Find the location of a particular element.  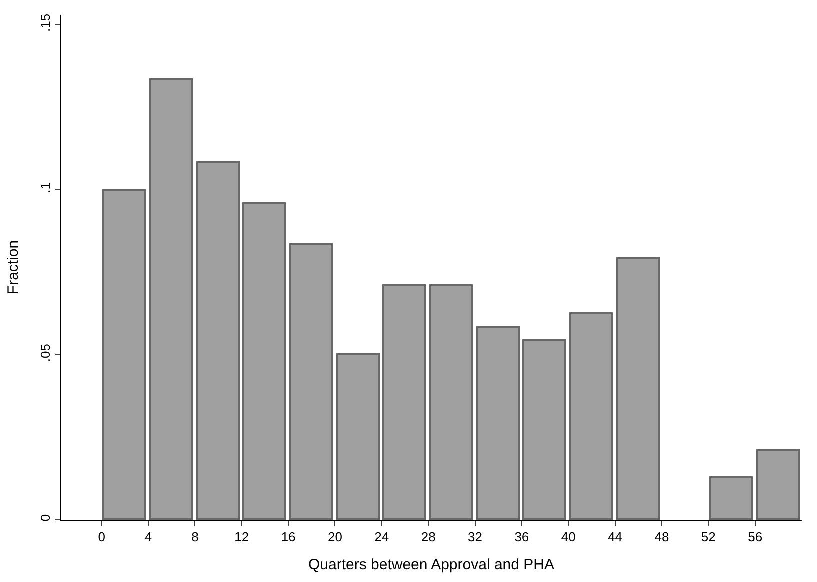

x-tick-label: 28 is located at coordinates (428, 537).